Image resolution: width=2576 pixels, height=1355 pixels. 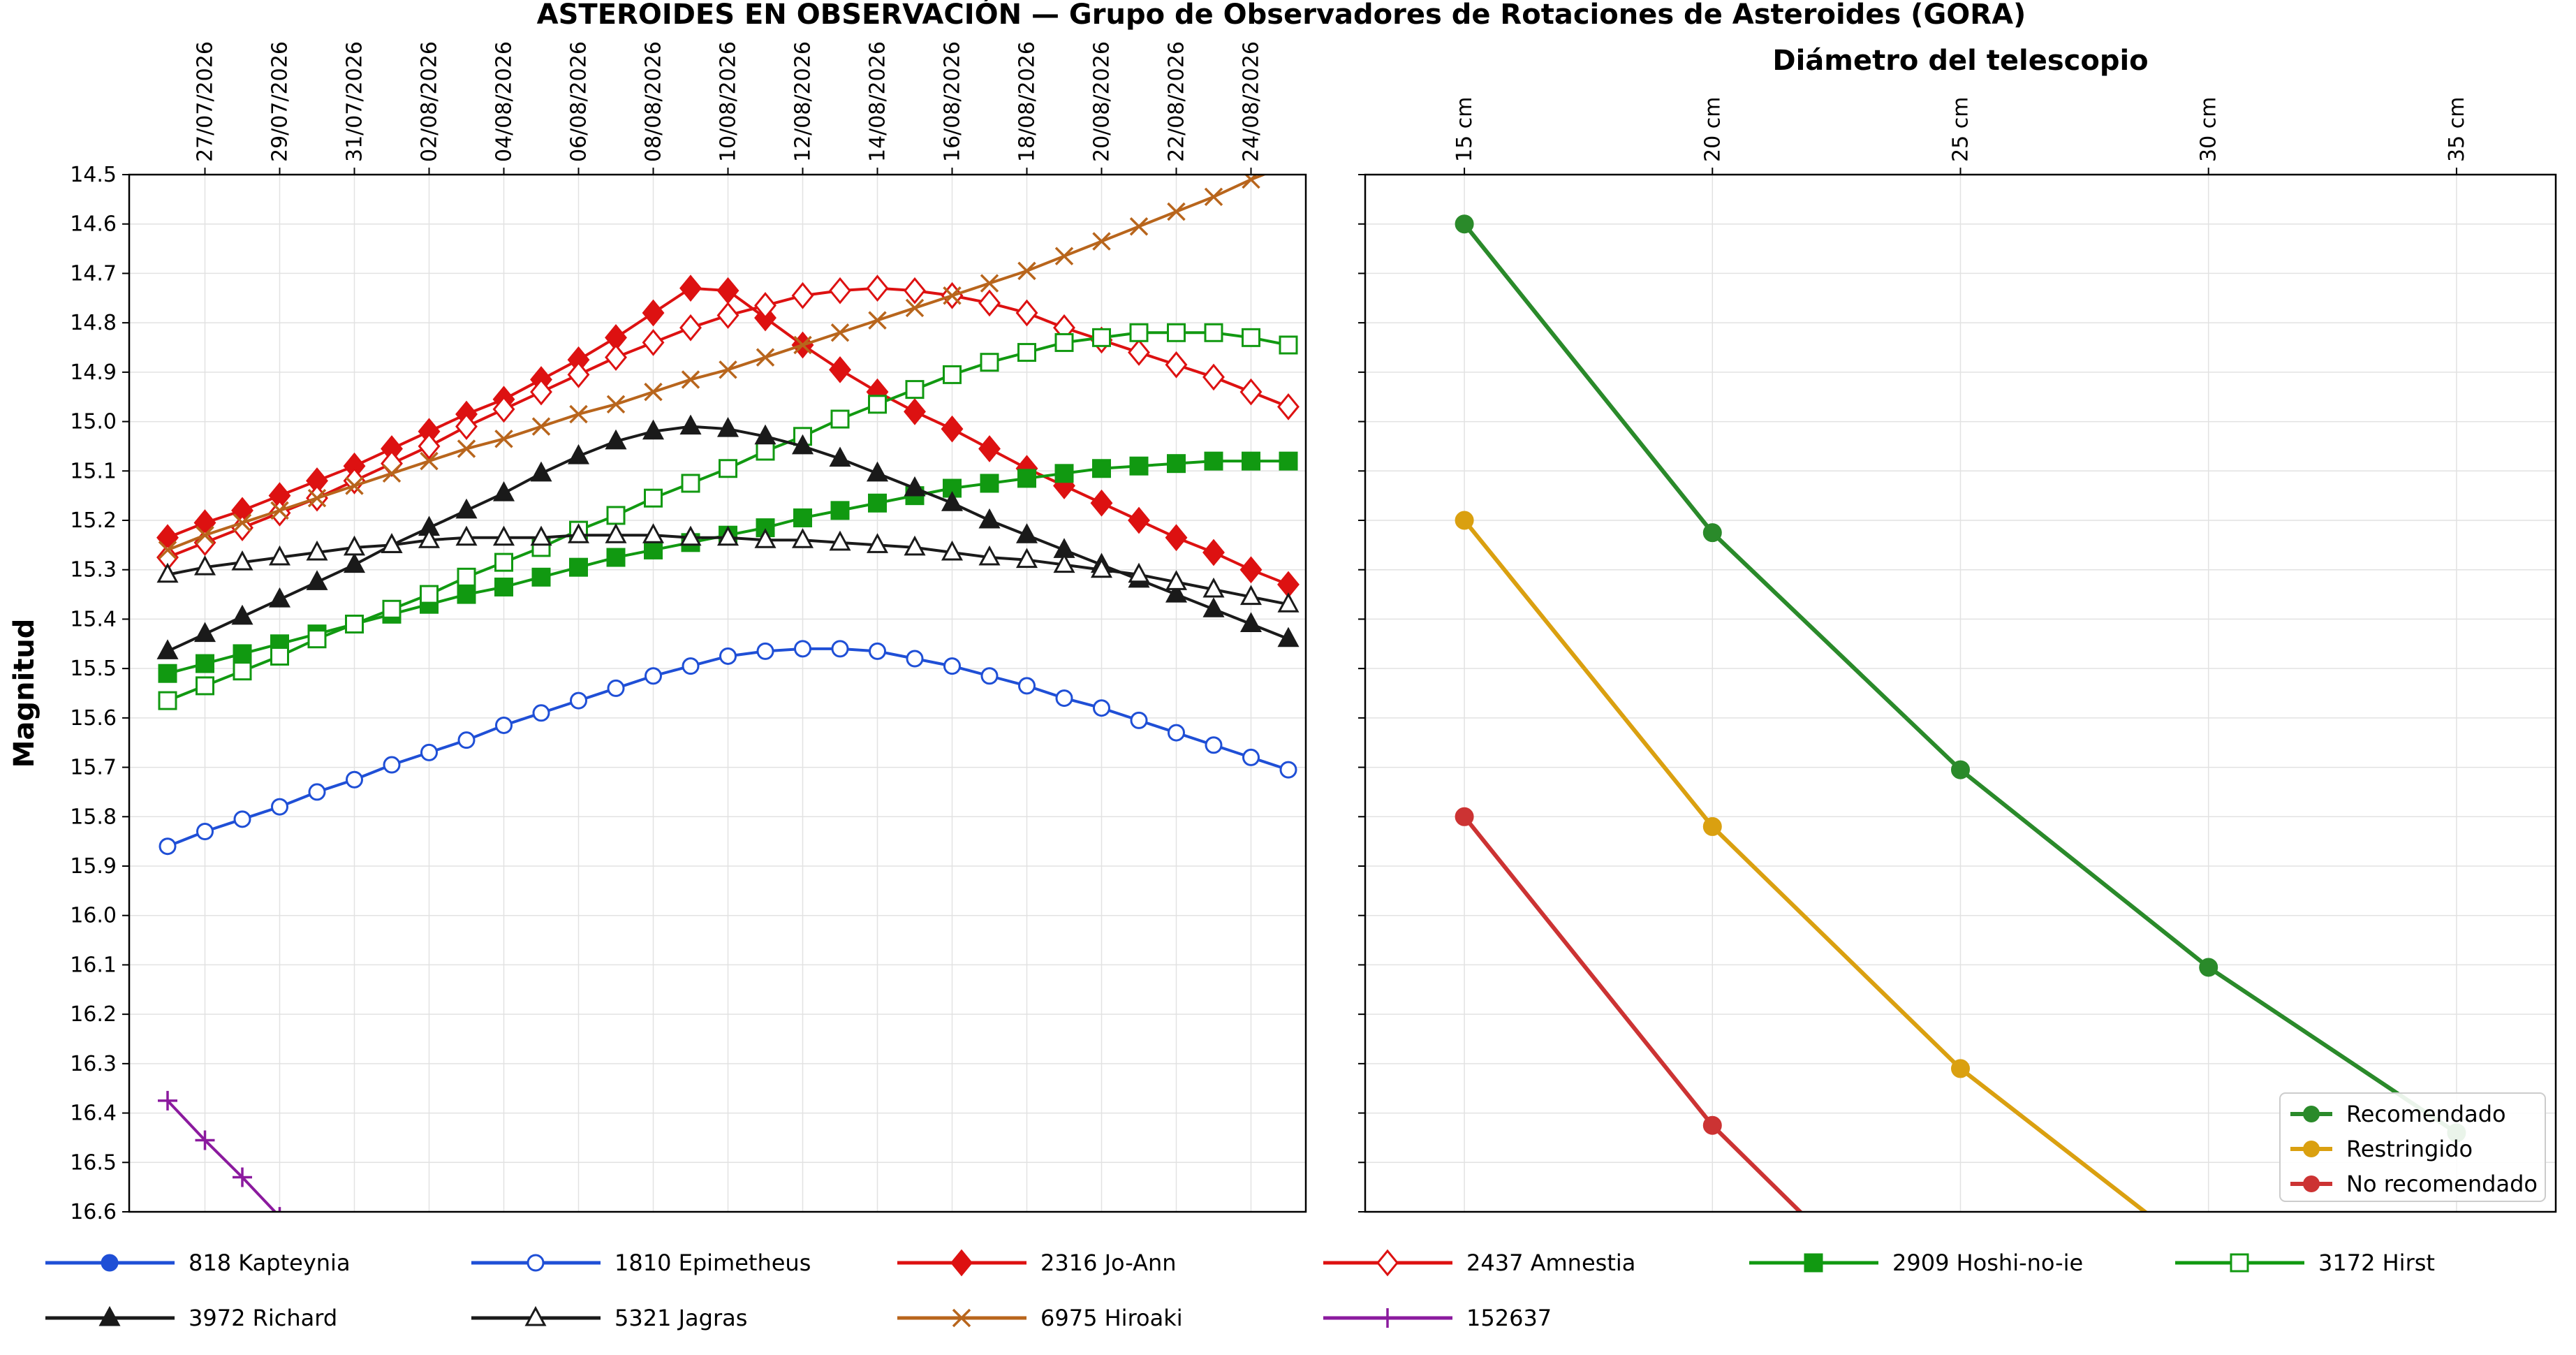 I want to click on y-tick-label: 15.2, so click(x=93, y=520).